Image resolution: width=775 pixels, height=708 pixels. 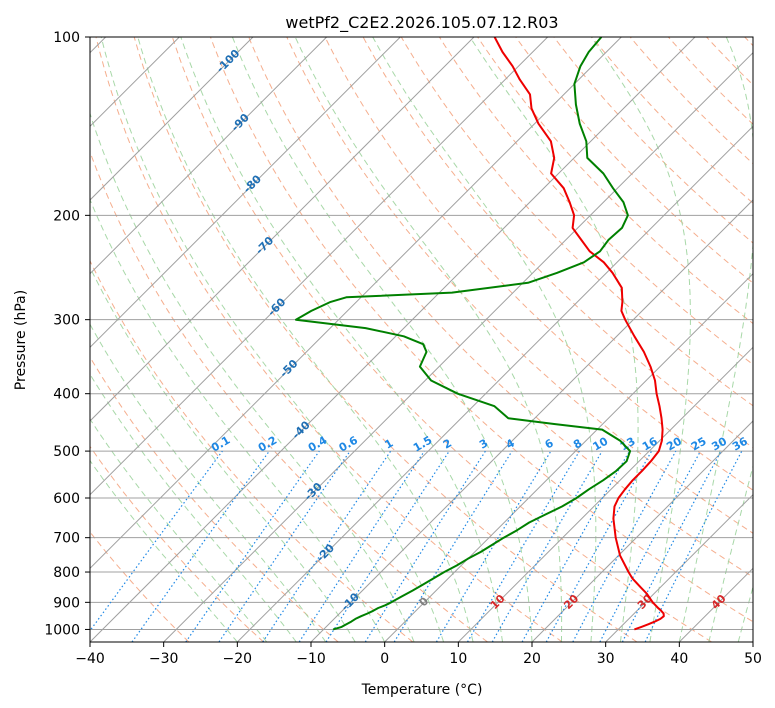 I want to click on y-tick-label: 800, so click(x=66, y=573).